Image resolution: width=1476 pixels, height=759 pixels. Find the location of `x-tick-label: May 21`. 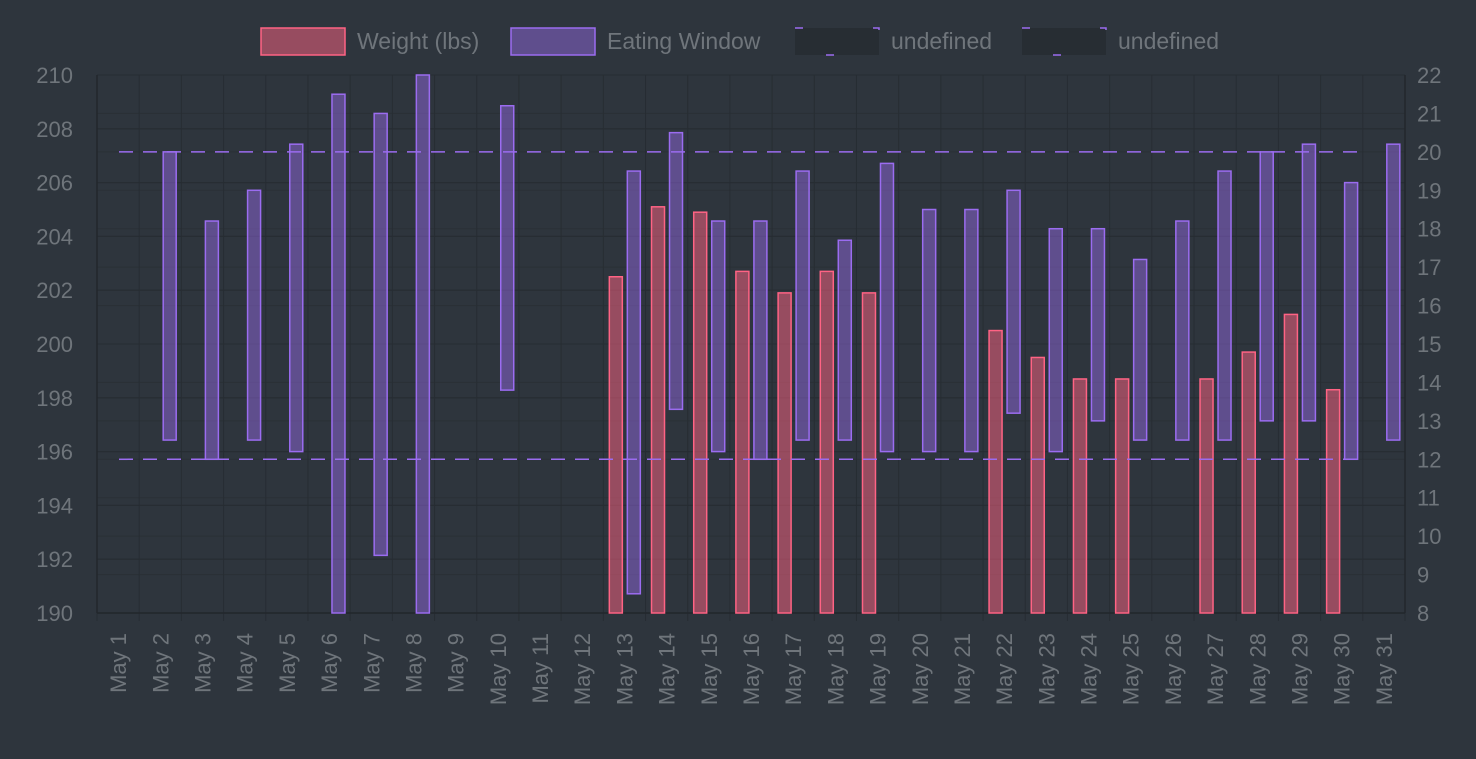

x-tick-label: May 21 is located at coordinates (962, 669).